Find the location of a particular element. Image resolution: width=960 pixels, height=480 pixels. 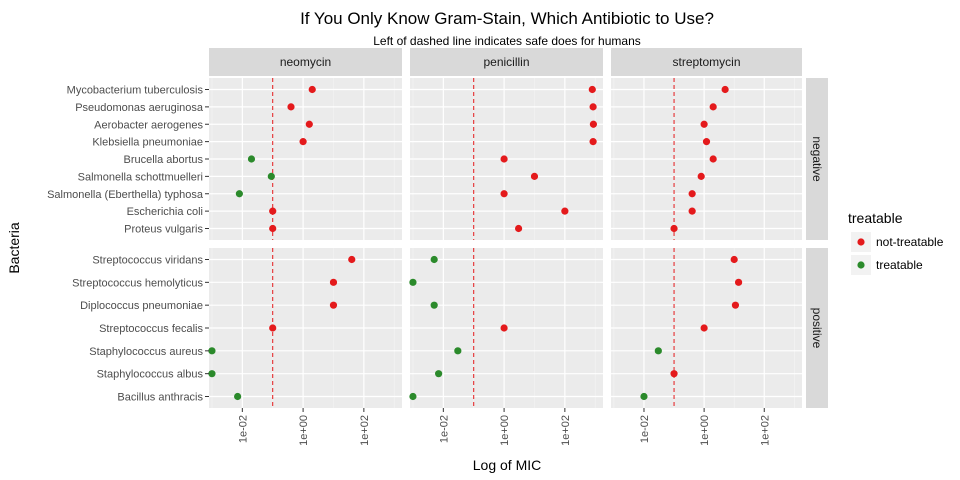

row-strip-negative is located at coordinates (817, 159).